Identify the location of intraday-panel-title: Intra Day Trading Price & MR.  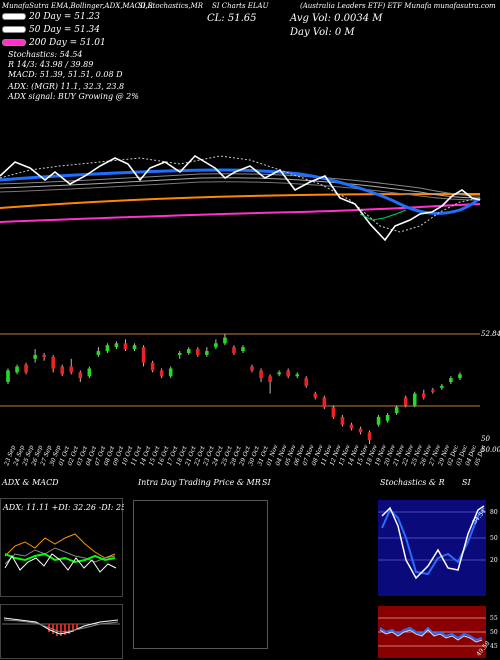
(199, 482).